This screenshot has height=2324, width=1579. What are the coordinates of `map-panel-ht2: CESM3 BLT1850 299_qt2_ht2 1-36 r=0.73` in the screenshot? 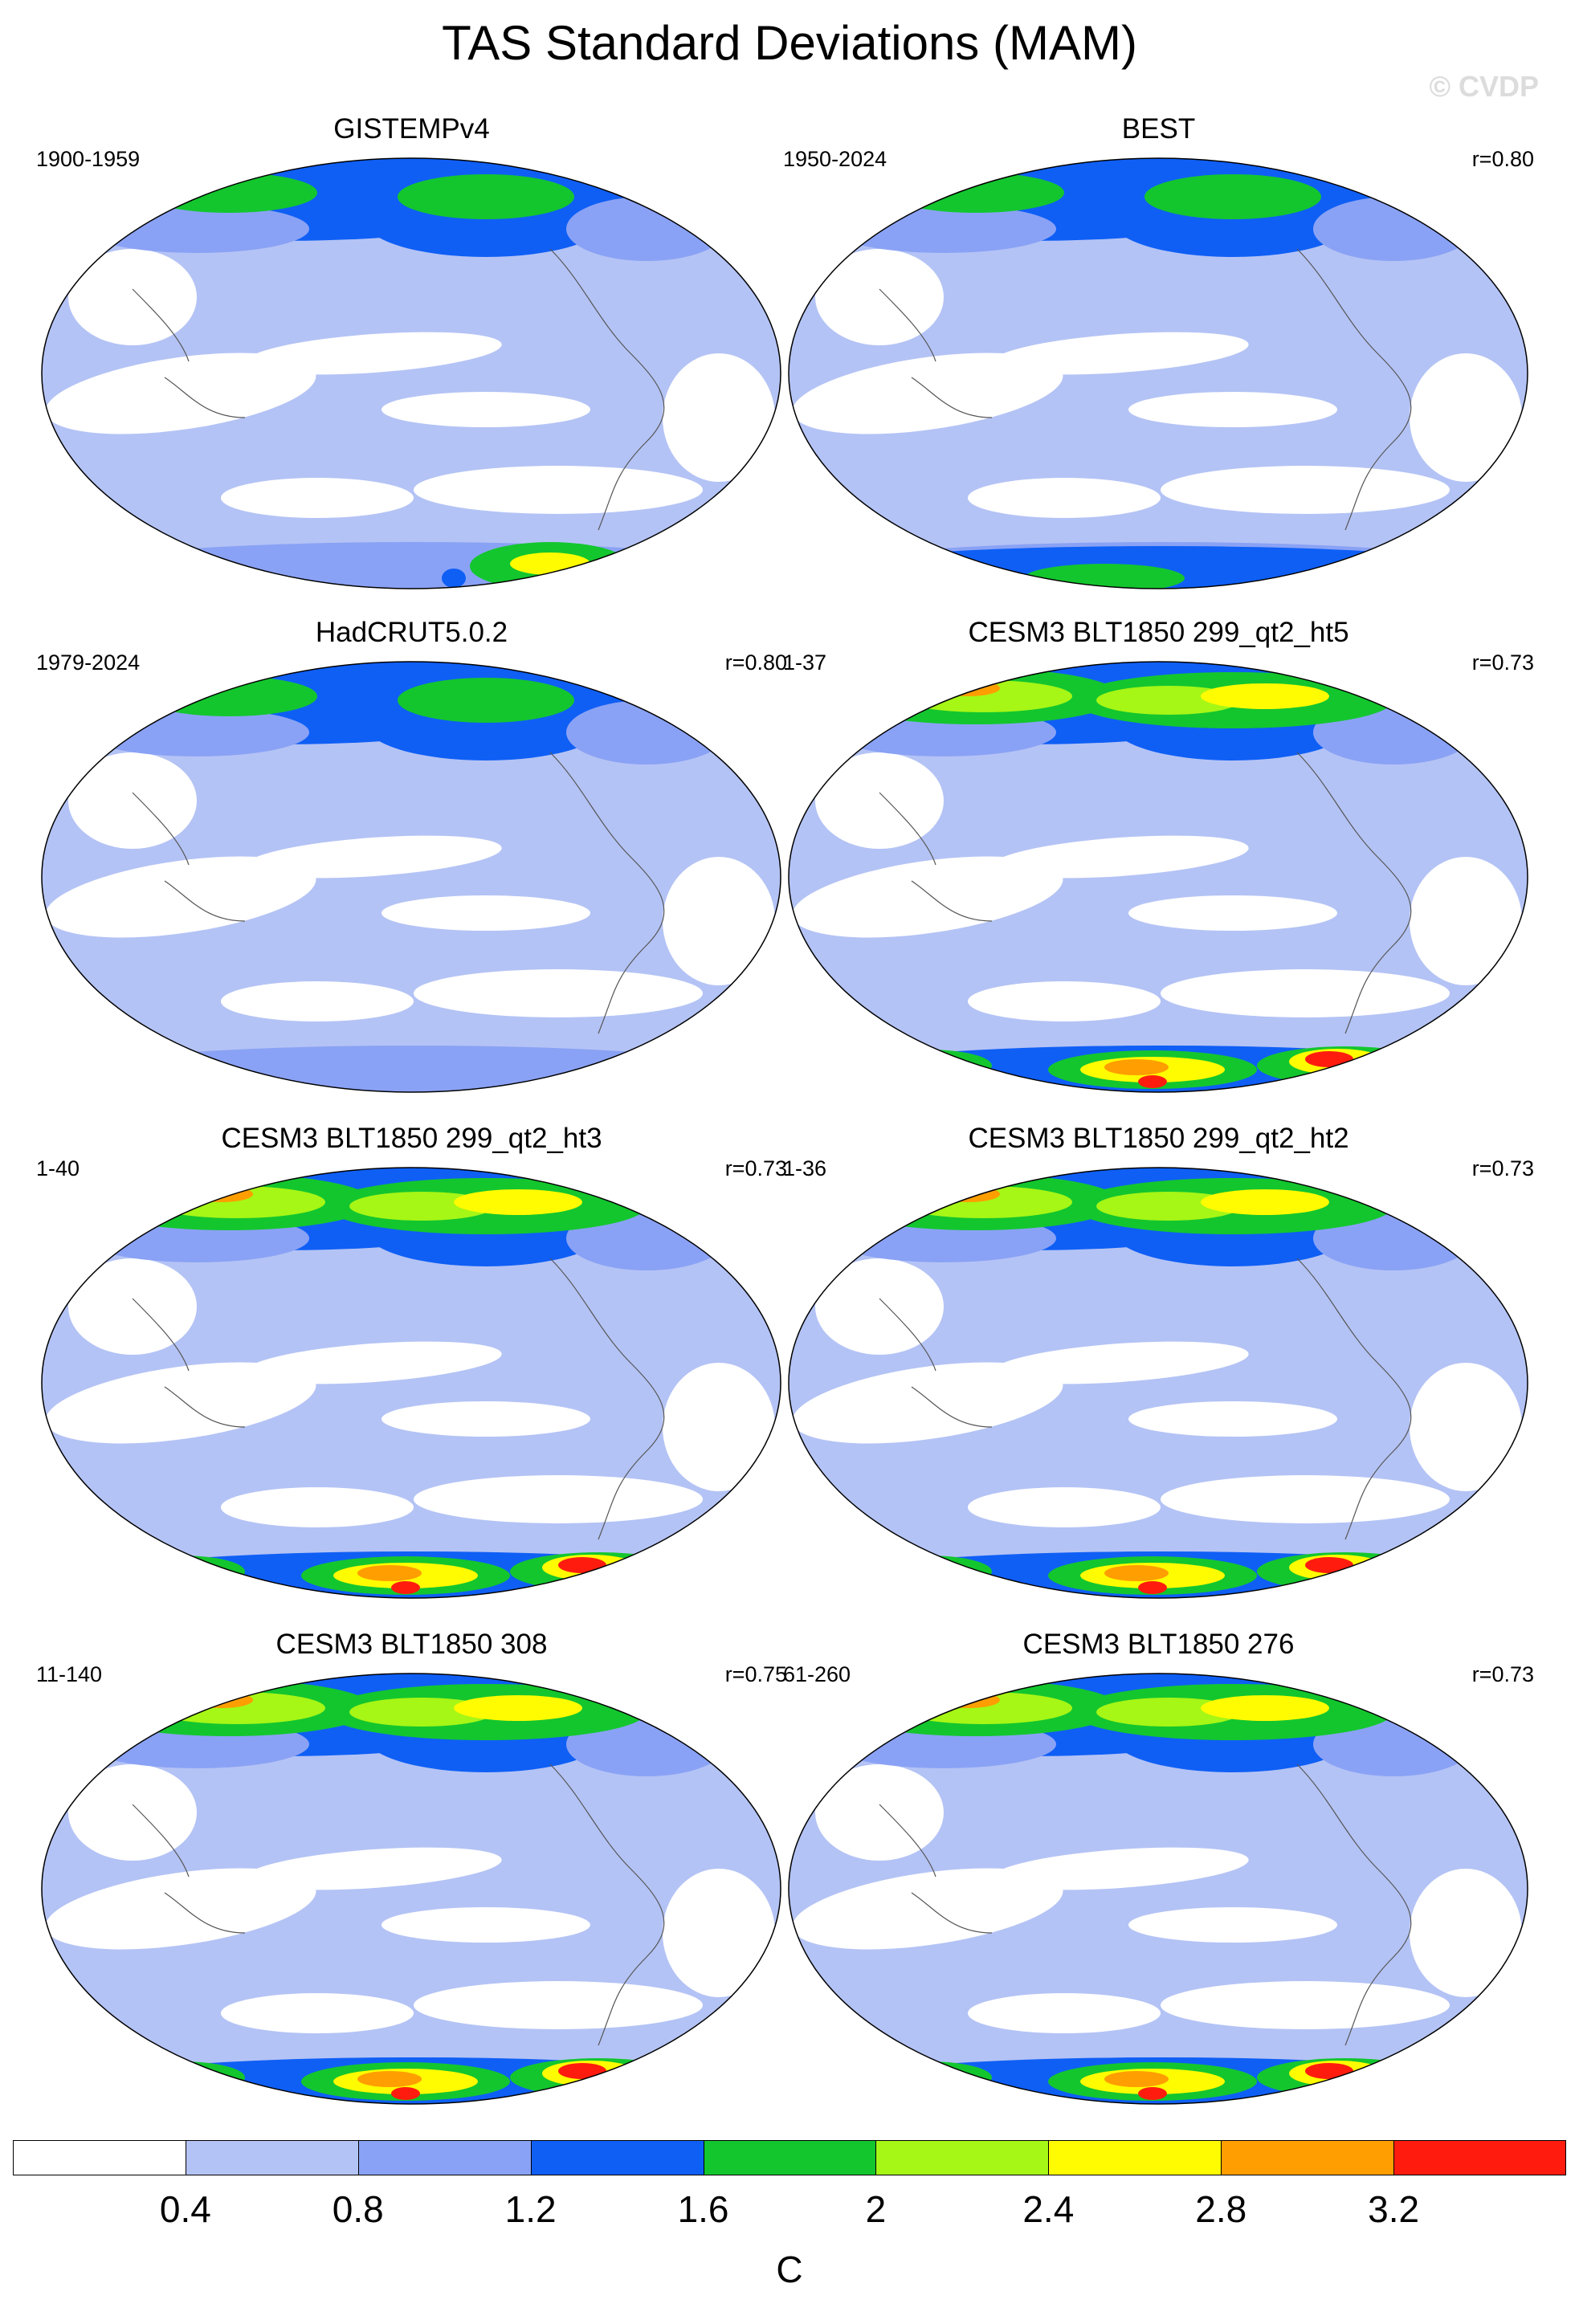 It's located at (1158, 1363).